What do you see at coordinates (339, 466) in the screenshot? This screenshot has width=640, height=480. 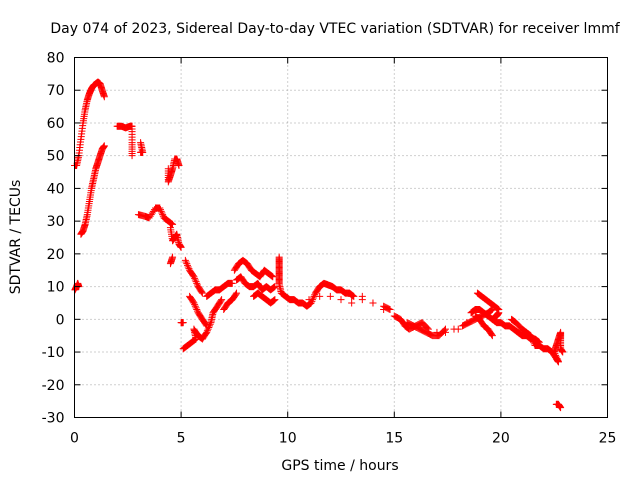 I see `x-axis-label: GPS time / hours` at bounding box center [339, 466].